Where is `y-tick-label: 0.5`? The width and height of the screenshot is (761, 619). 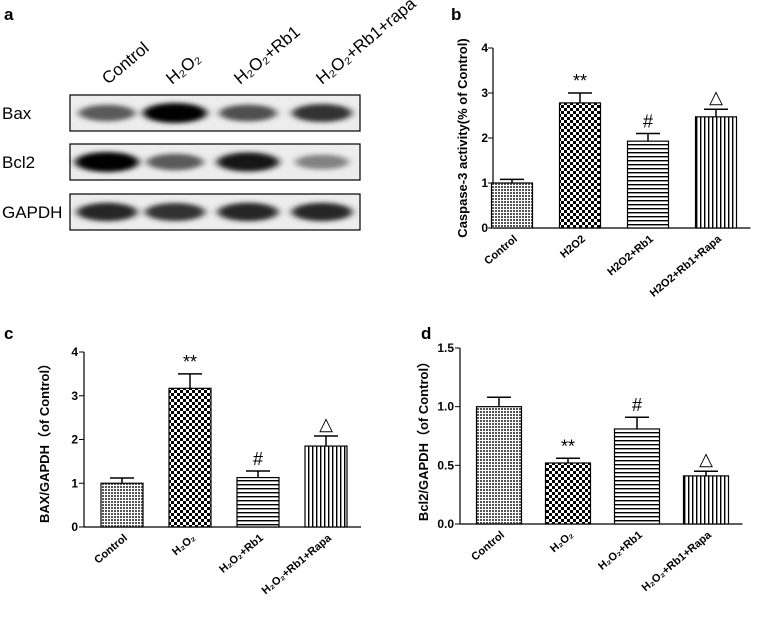
y-tick-label: 0.5 is located at coordinates (445, 465).